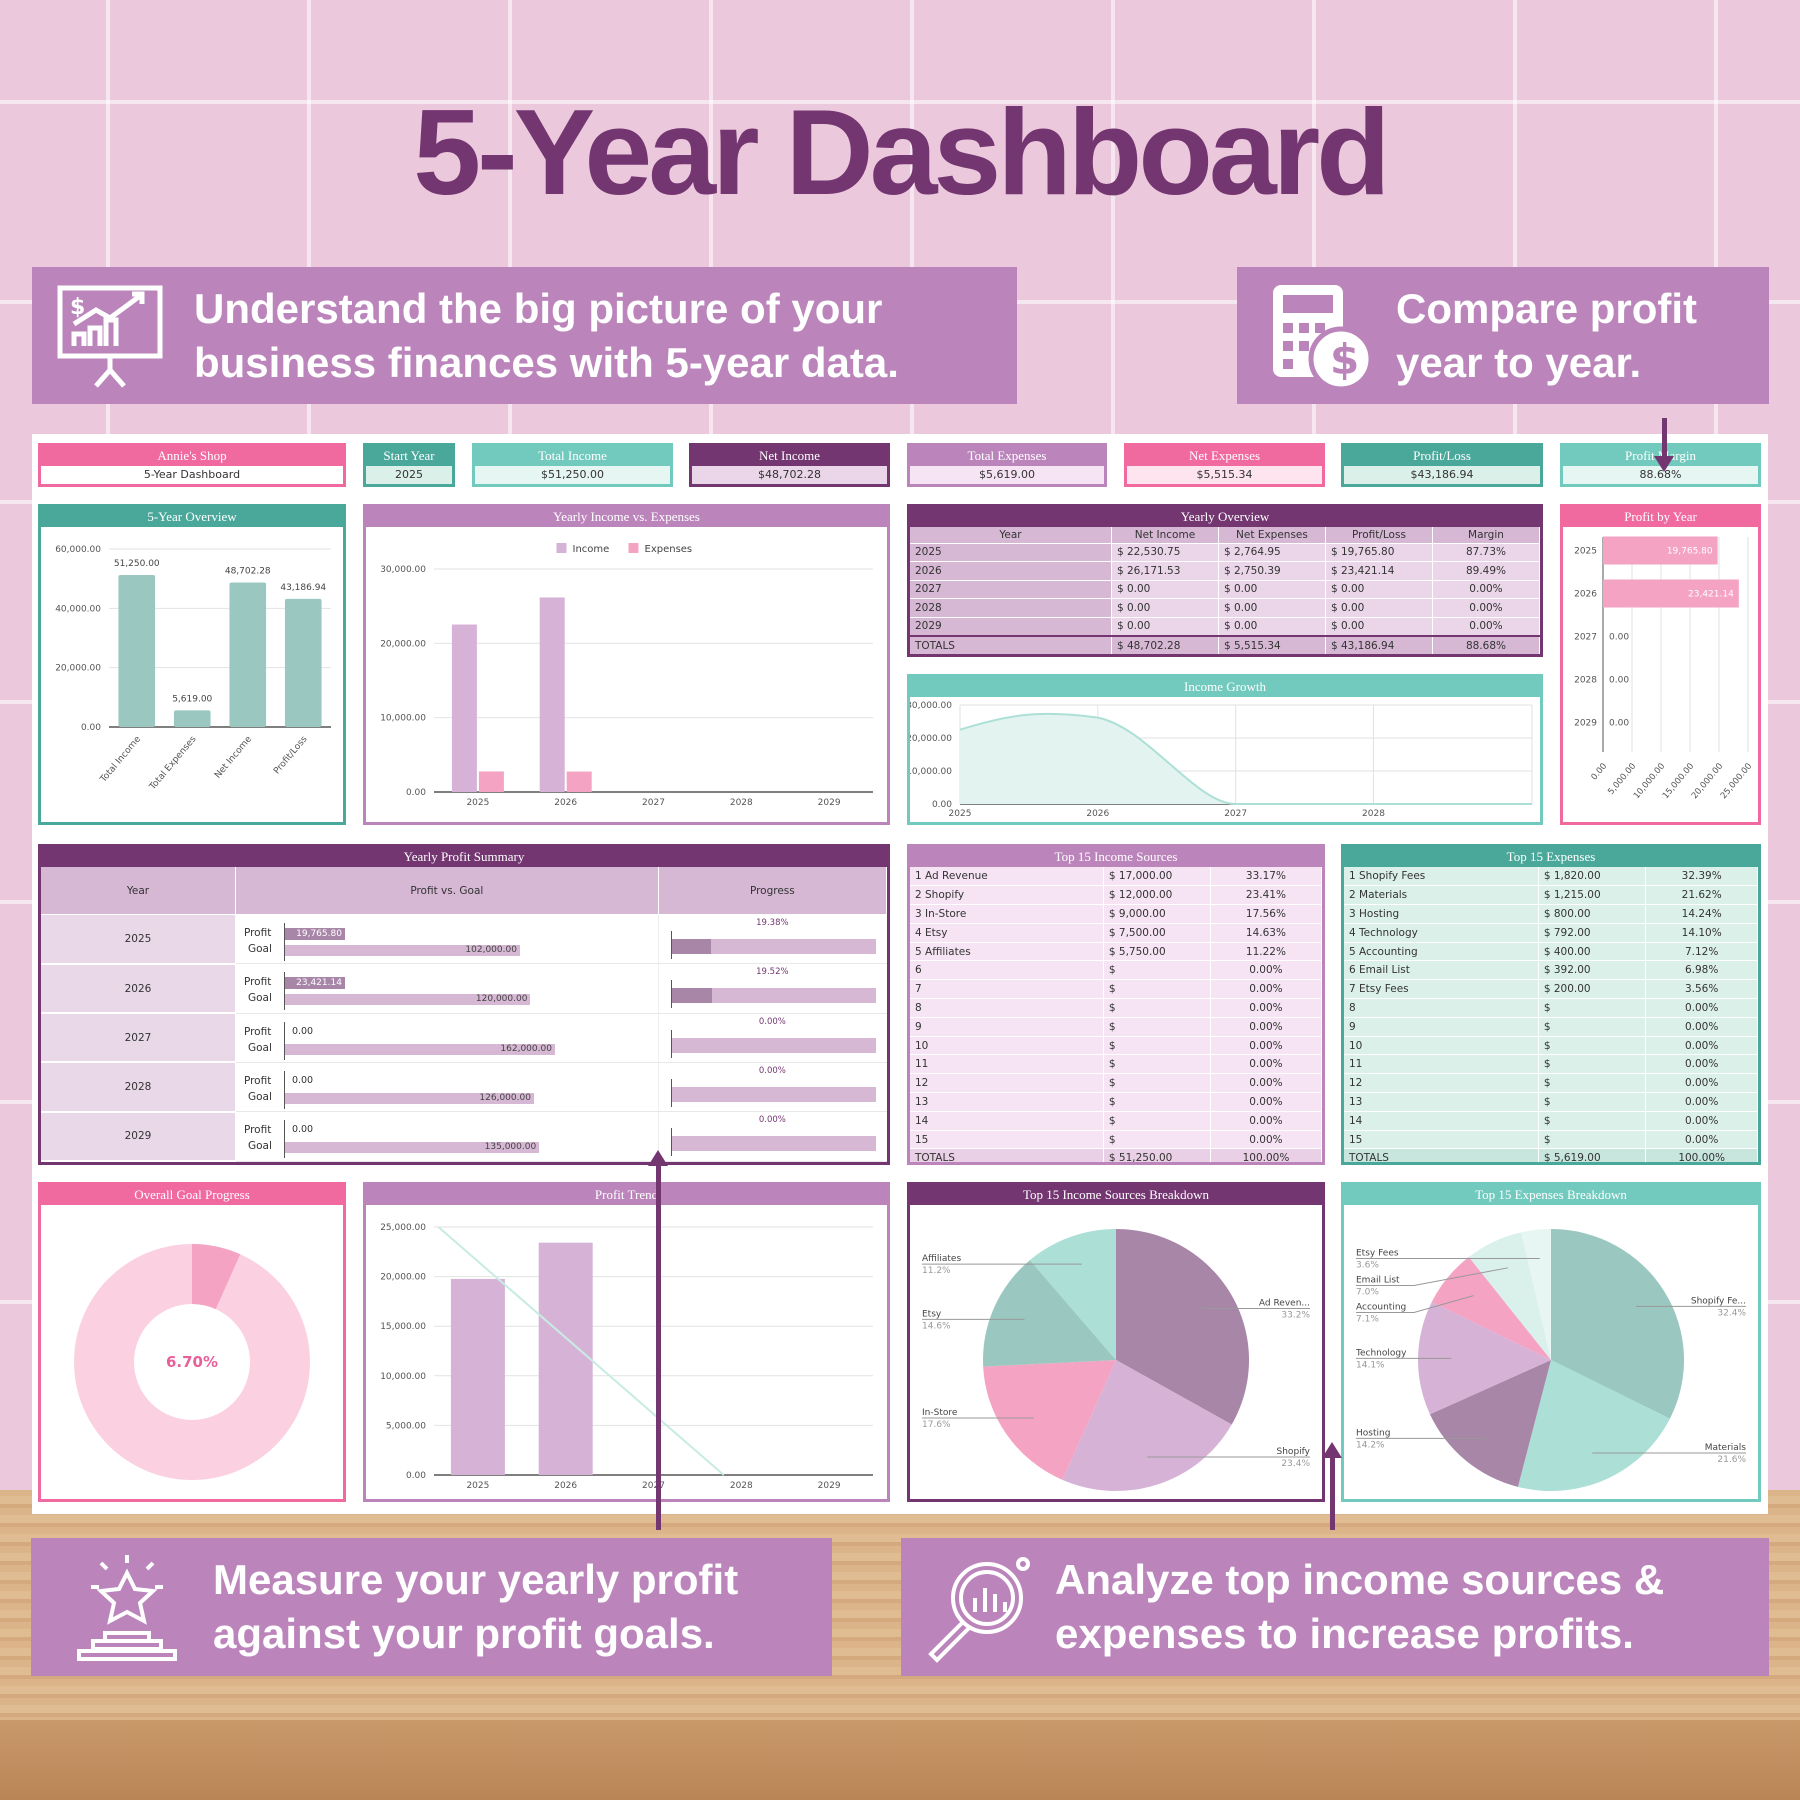 This screenshot has height=1800, width=1800. I want to click on panel-title: Yearly Profit Summary, so click(464, 857).